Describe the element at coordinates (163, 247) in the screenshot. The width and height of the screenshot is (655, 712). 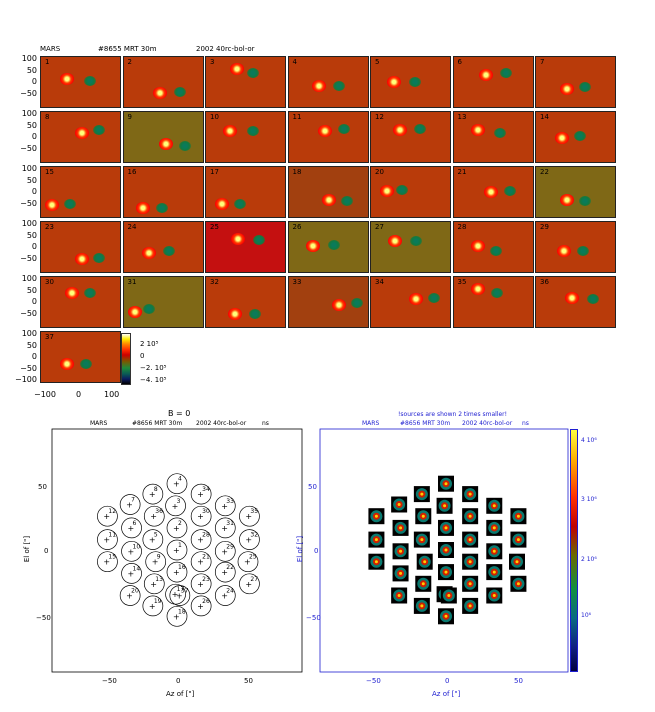
I see `bolometer-panel-24: 24` at that location.